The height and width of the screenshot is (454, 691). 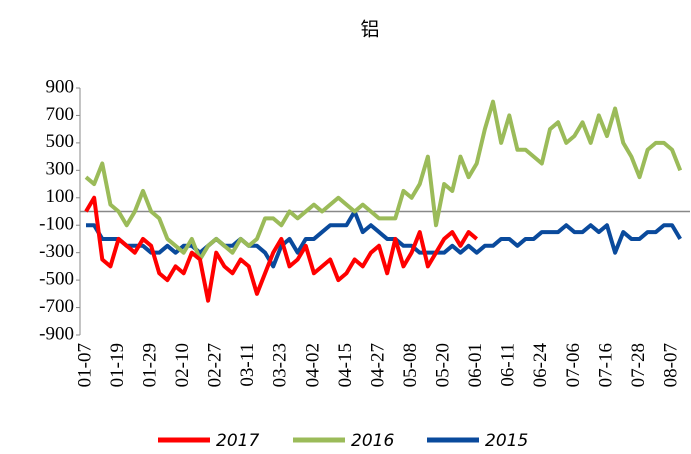 What do you see at coordinates (372, 441) in the screenshot?
I see `legend-label: 2016` at bounding box center [372, 441].